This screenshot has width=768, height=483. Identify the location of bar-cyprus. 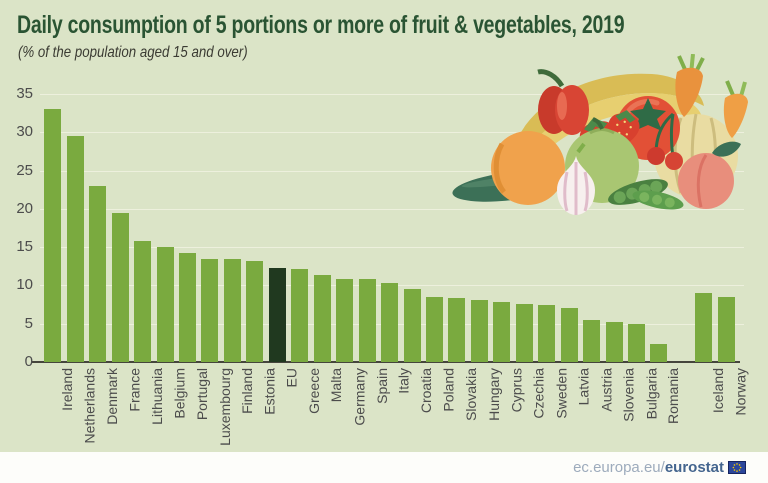
(502, 332).